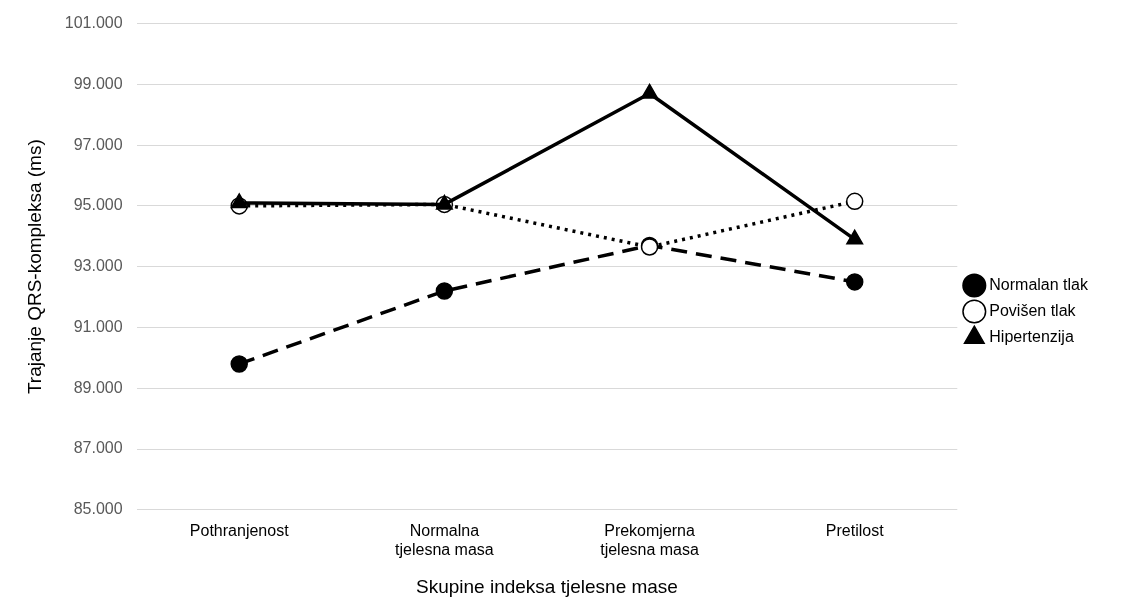 The image size is (1138, 608). What do you see at coordinates (239, 530) in the screenshot?
I see `x-tick-label: Pothranjenost` at bounding box center [239, 530].